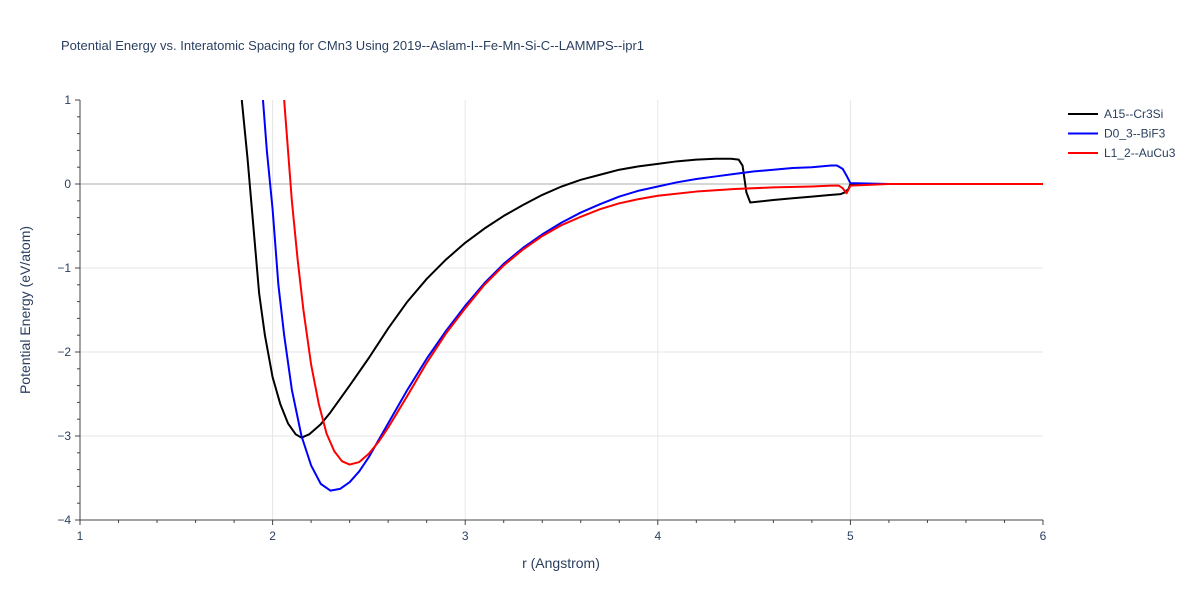 The width and height of the screenshot is (1200, 600). Describe the element at coordinates (67, 100) in the screenshot. I see `y-tick-label: 1` at that location.